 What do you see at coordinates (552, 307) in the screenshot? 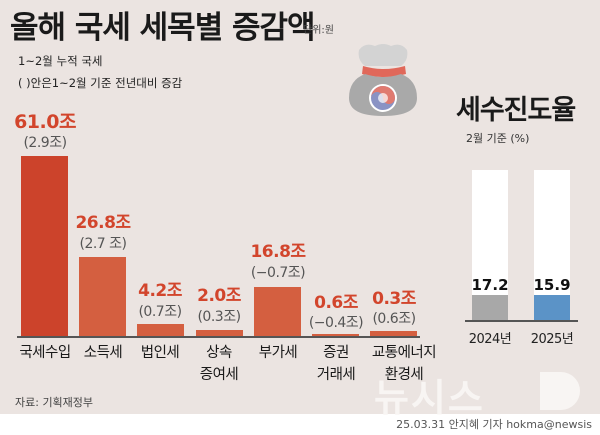
I see `progress-bar-2025` at bounding box center [552, 307].